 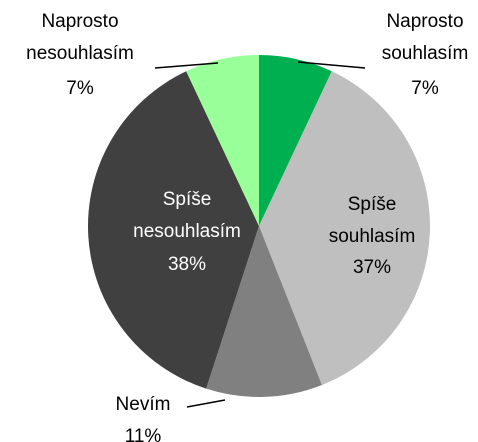 What do you see at coordinates (187, 264) in the screenshot?
I see `slice-value-label: 38%` at bounding box center [187, 264].